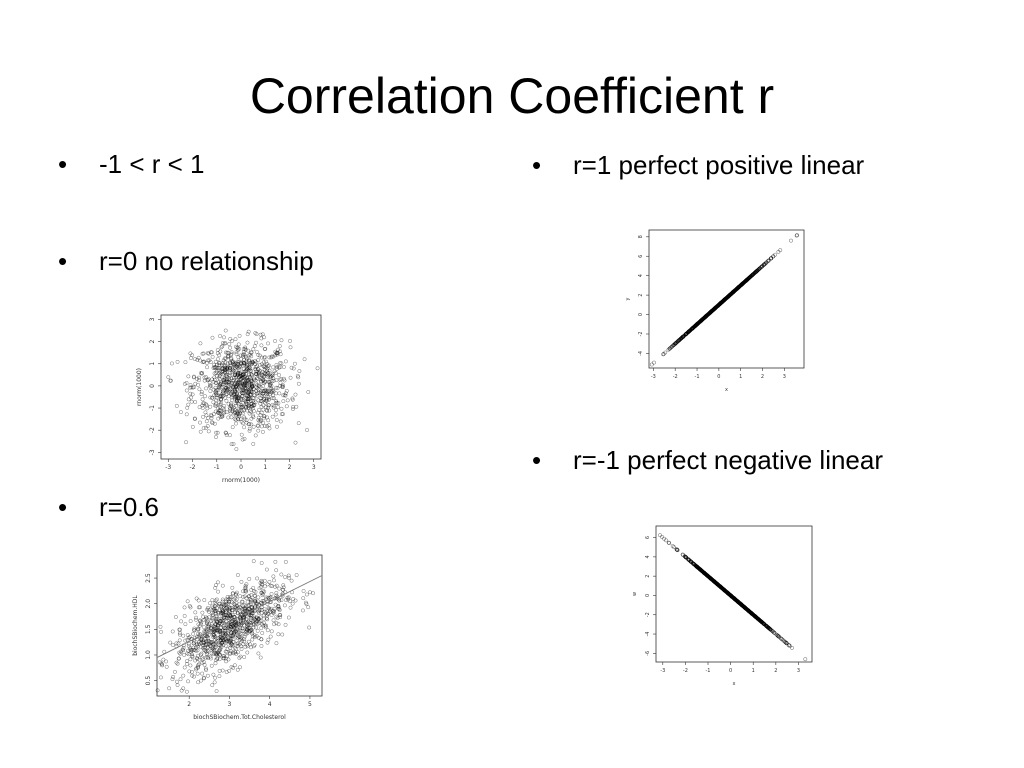 The height and width of the screenshot is (768, 1024). Describe the element at coordinates (740, 377) in the screenshot. I see `x-tick-label: 1` at that location.